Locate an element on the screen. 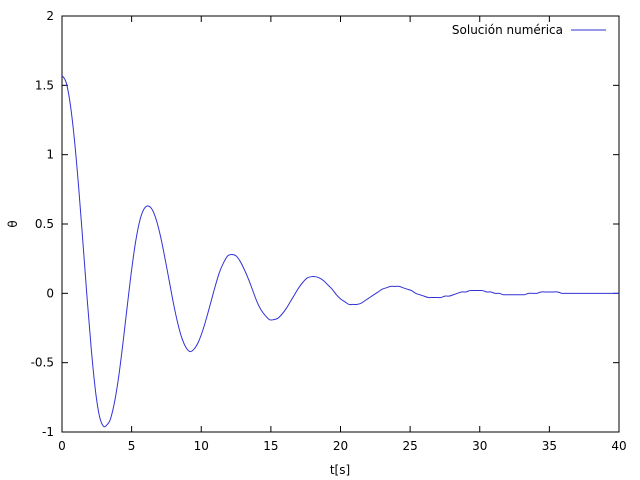 The image size is (640, 480). y-tick-label: 1.5 is located at coordinates (44, 85).